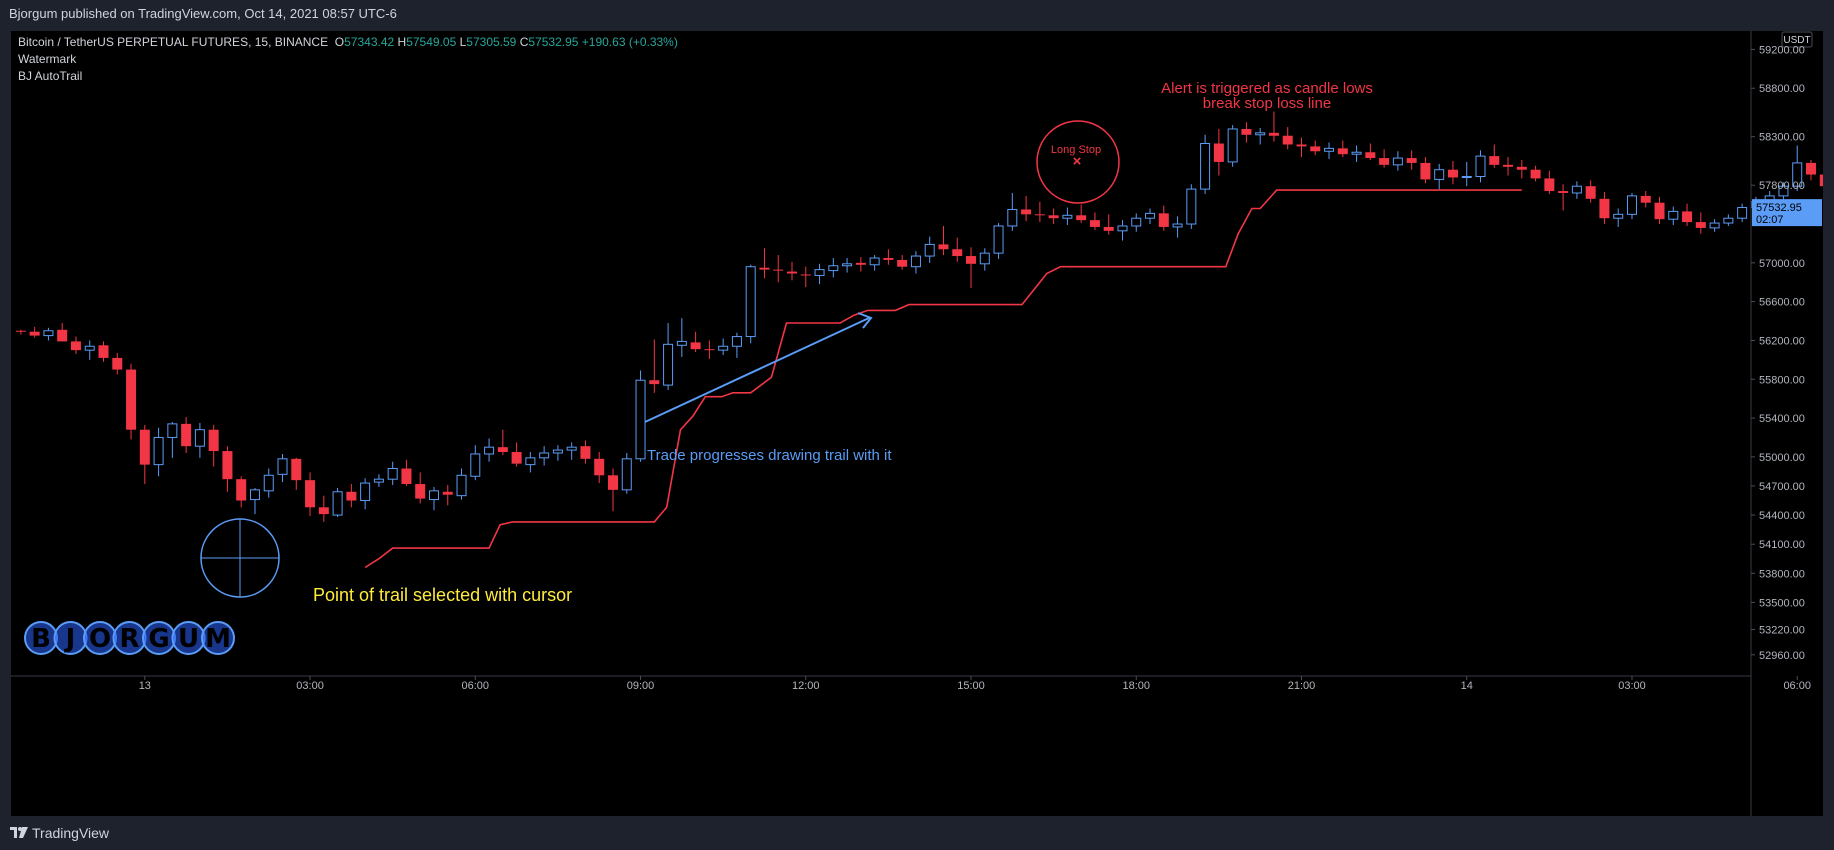 The height and width of the screenshot is (850, 1834). What do you see at coordinates (402, 42) in the screenshot?
I see `high-key: H` at bounding box center [402, 42].